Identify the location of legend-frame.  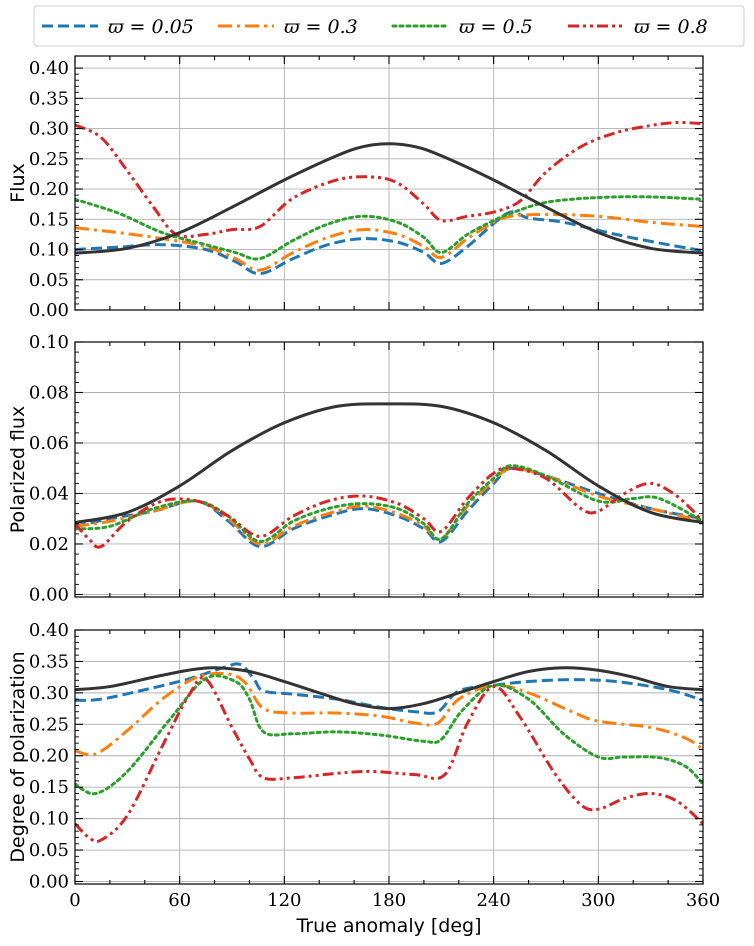
(389, 26).